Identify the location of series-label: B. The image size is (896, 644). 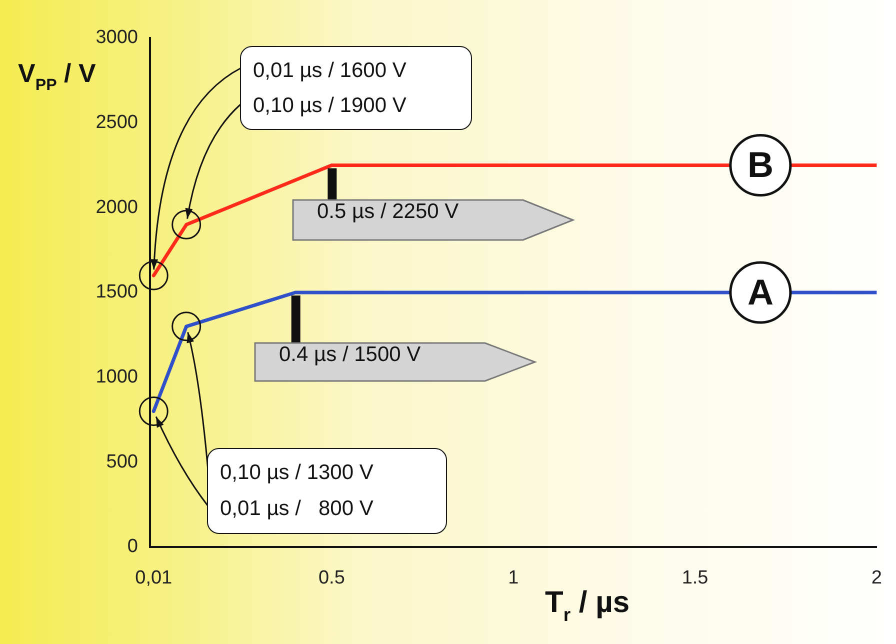
(760, 165).